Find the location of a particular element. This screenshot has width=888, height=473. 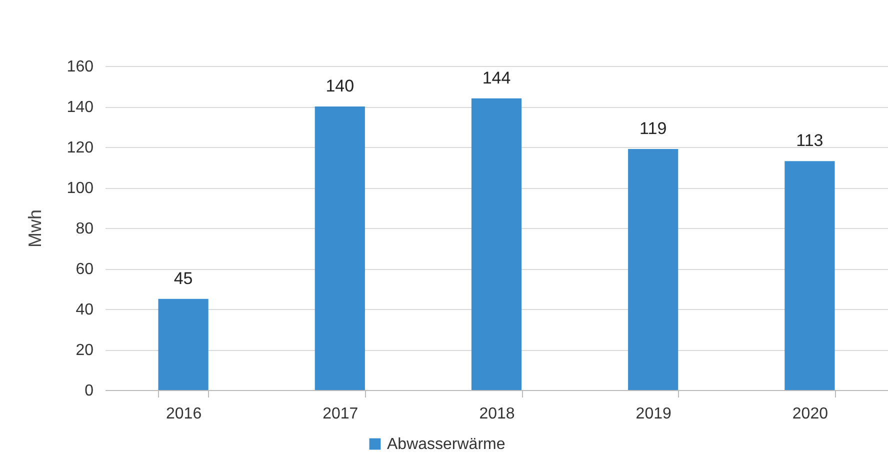

y-tick-label: 0 is located at coordinates (89, 391).